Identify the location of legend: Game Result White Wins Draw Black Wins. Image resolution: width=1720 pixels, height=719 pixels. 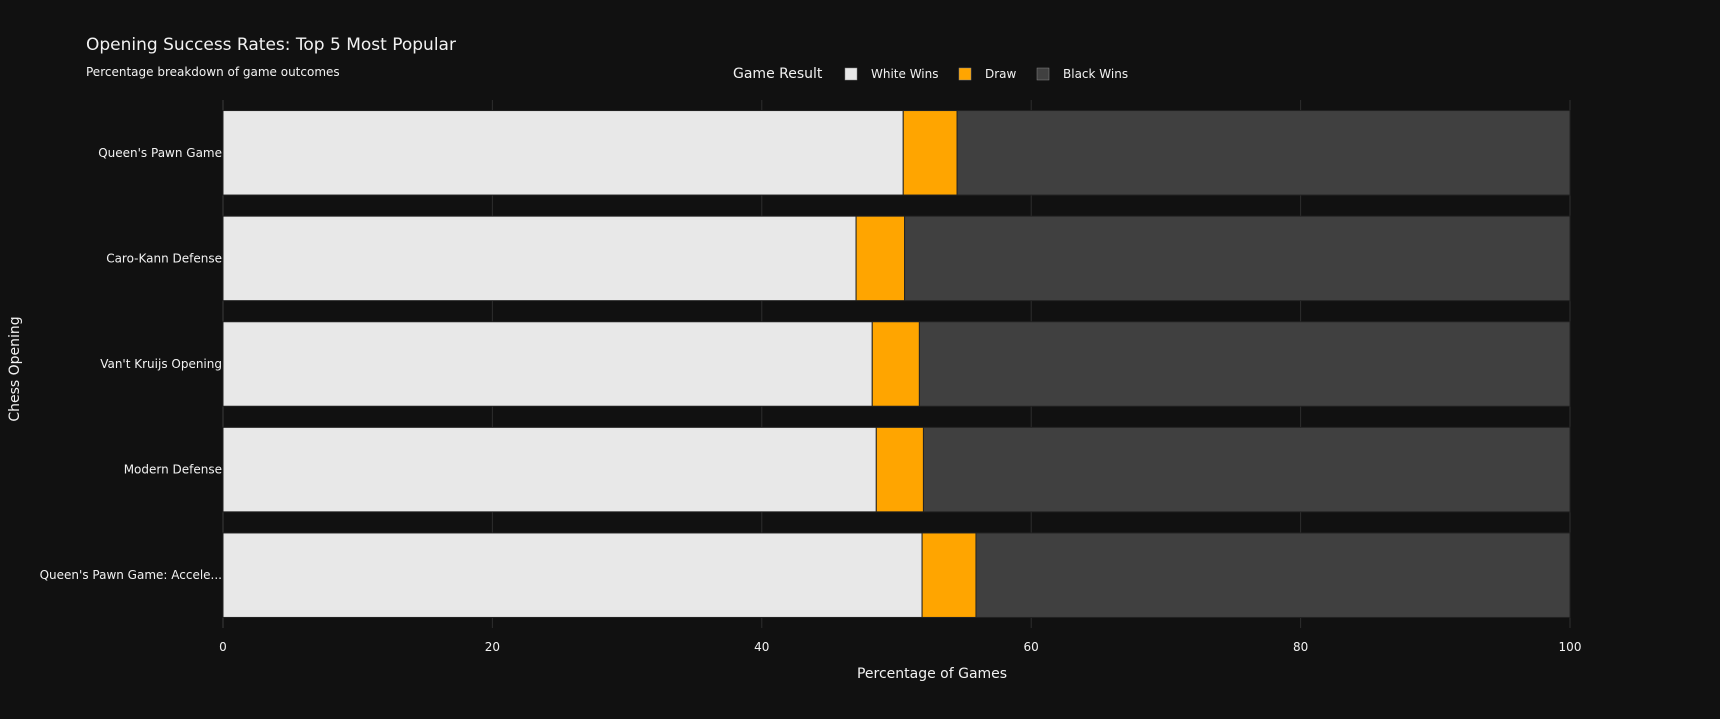
(930, 74).